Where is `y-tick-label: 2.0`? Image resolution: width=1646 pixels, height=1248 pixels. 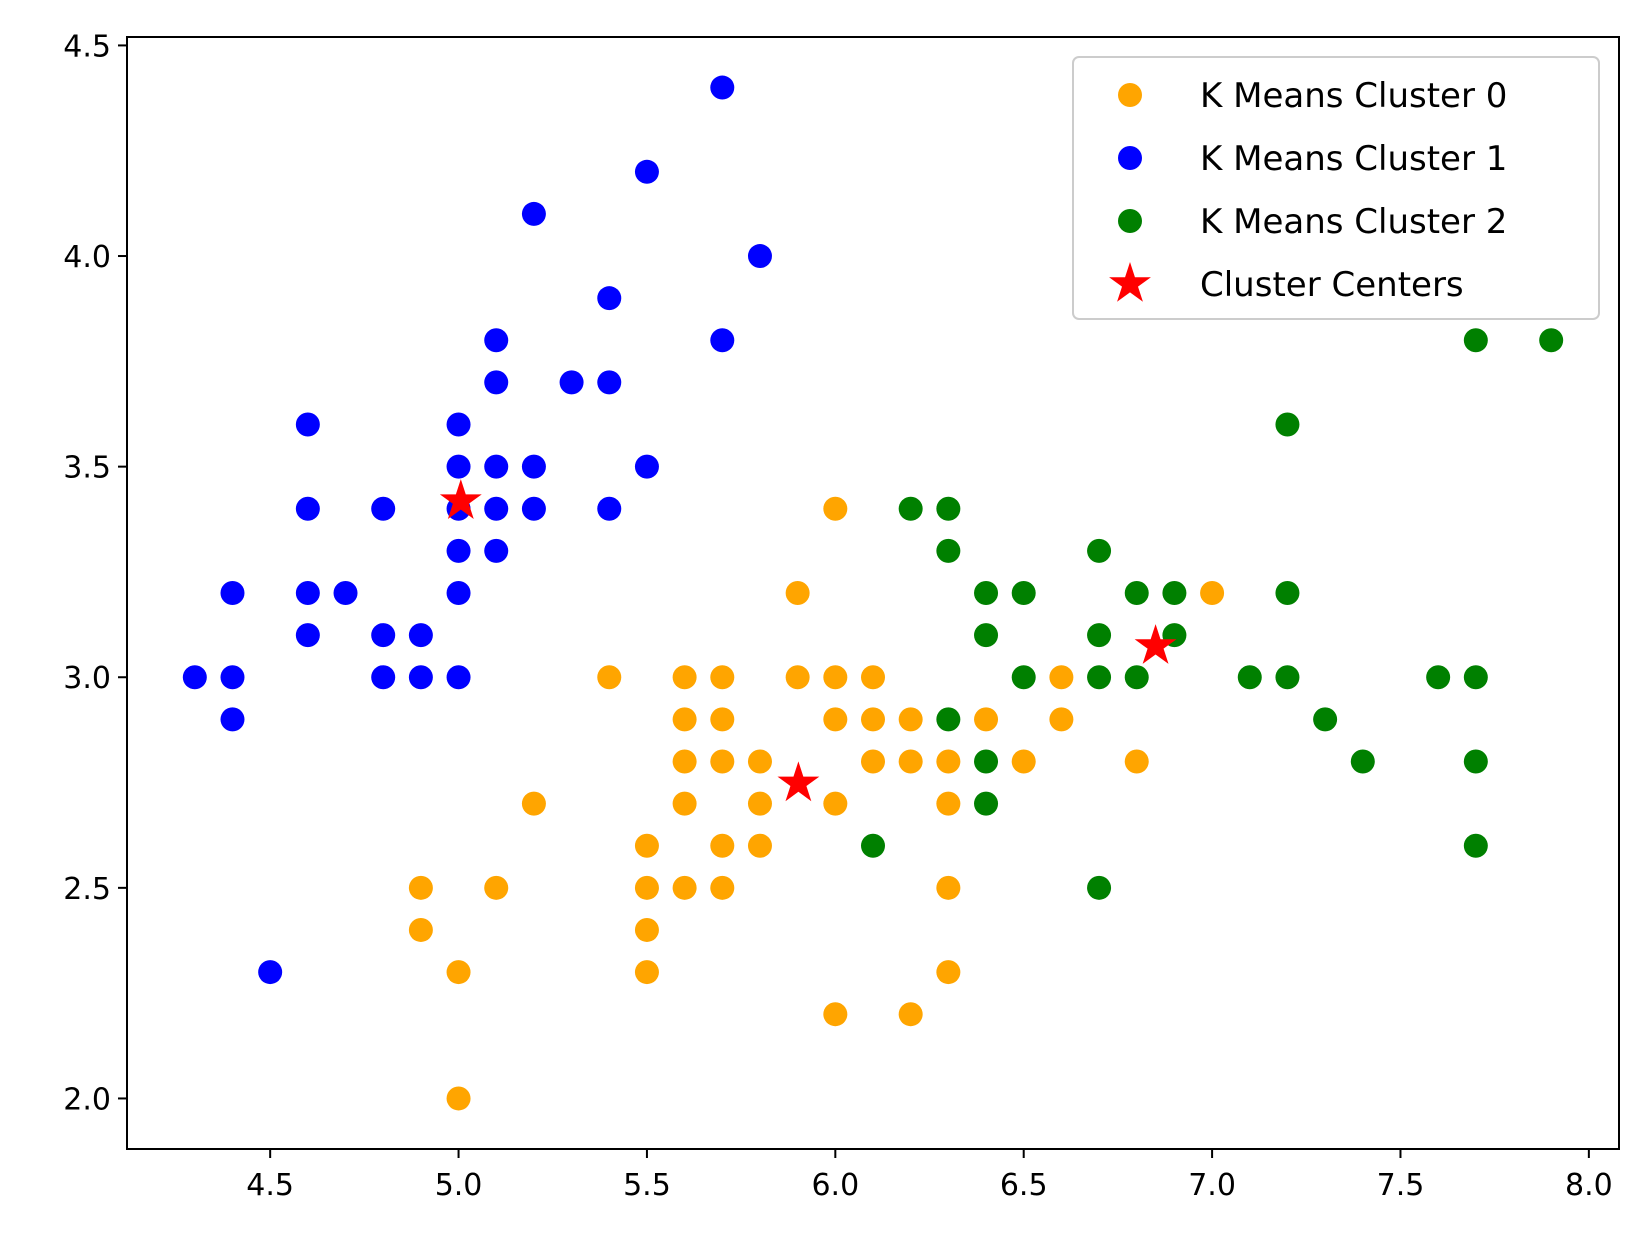 y-tick-label: 2.0 is located at coordinates (87, 1099).